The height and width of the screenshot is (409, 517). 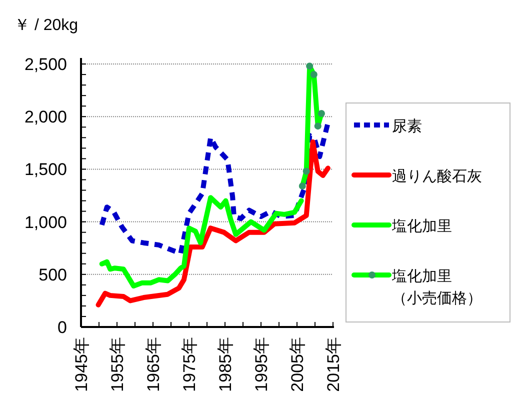 What do you see at coordinates (333, 364) in the screenshot?
I see `x-tick-label: 2015年` at bounding box center [333, 364].